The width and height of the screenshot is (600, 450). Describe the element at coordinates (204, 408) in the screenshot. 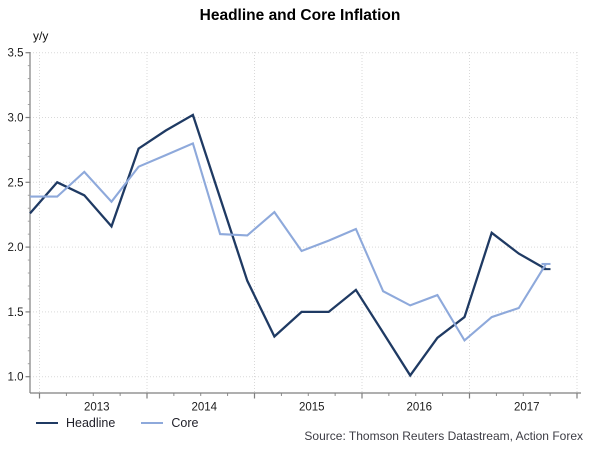

I see `x-year-label: 2014` at that location.